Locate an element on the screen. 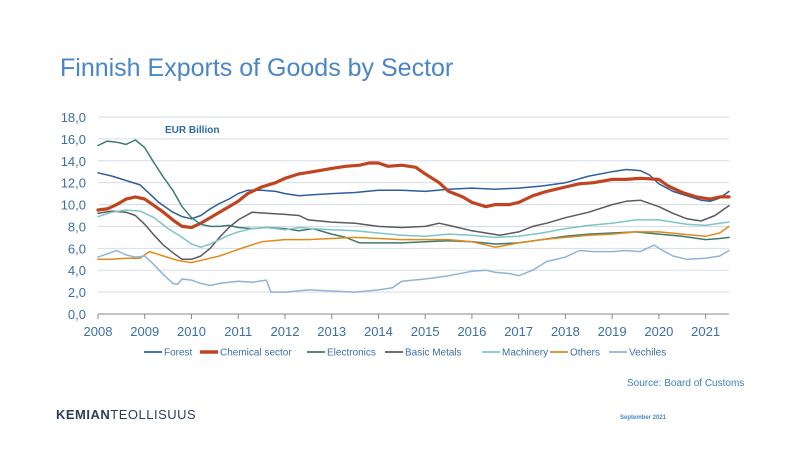 The height and width of the screenshot is (450, 800). legend-label: Forest is located at coordinates (178, 353).